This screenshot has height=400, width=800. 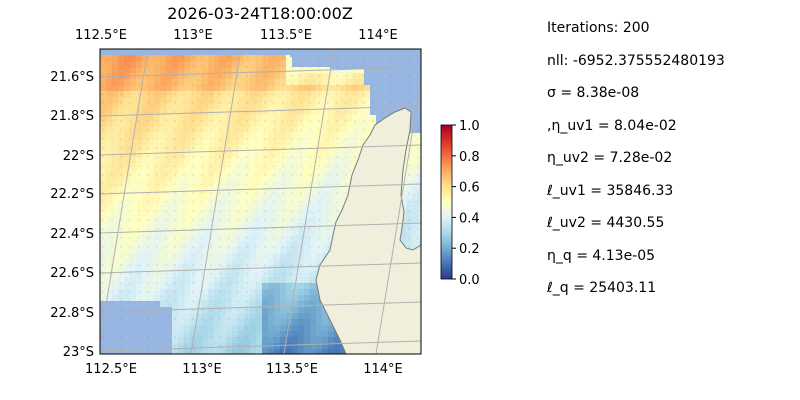 What do you see at coordinates (606, 223) in the screenshot?
I see `param-line: ℓ_uv2 = 4430.55` at bounding box center [606, 223].